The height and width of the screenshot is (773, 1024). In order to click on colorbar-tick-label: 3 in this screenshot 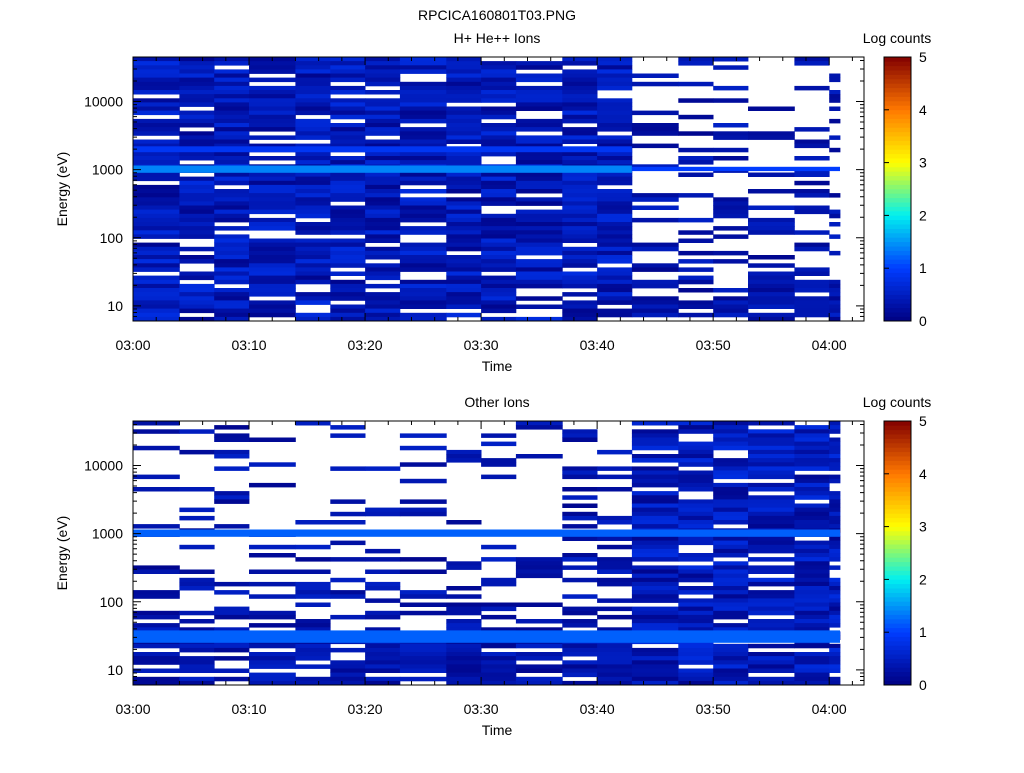, I will do `click(923, 527)`.